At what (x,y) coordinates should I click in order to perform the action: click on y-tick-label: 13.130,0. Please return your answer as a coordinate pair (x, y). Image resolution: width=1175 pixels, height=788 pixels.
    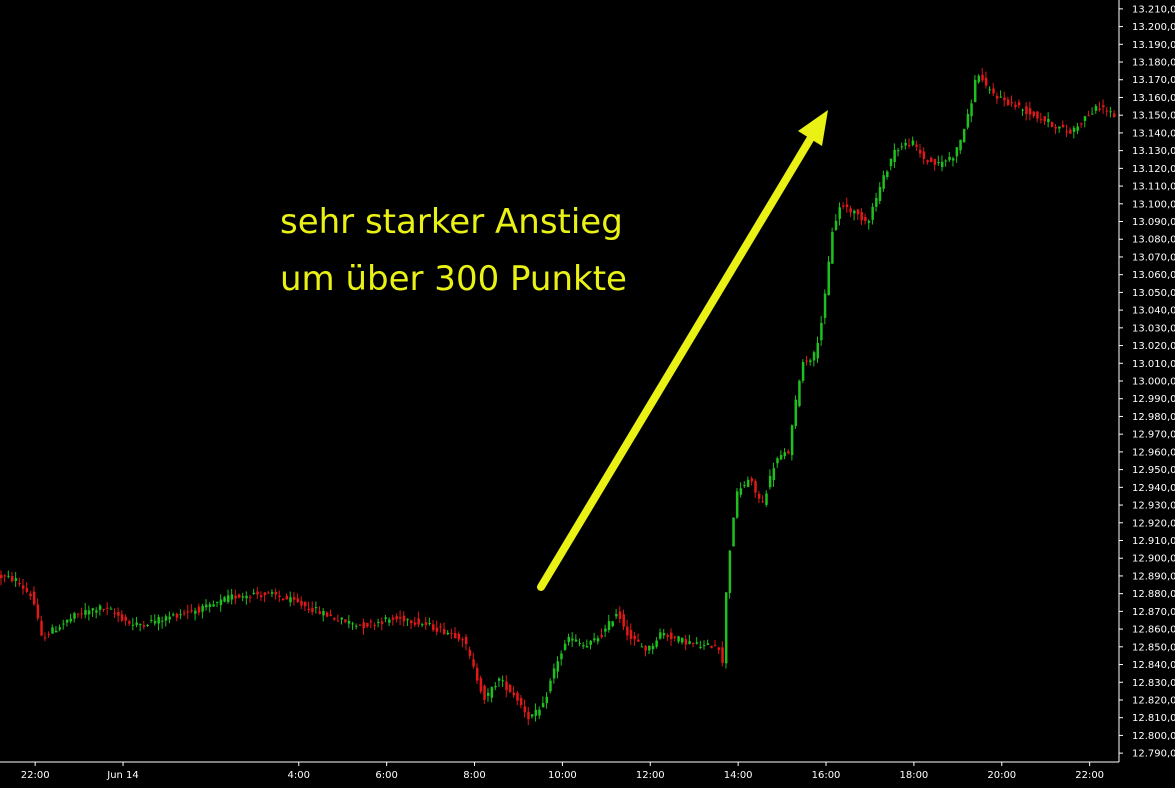
    Looking at the image, I should click on (1153, 151).